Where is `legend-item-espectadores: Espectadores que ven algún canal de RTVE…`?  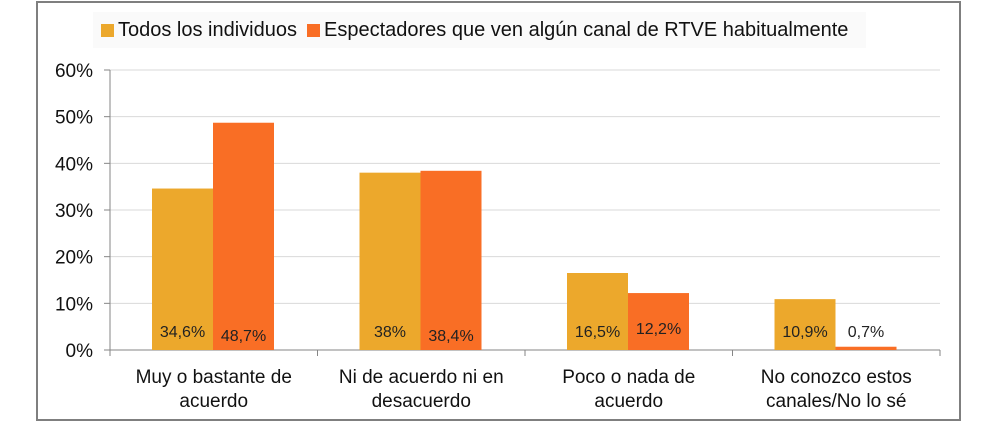
legend-item-espectadores: Espectadores que ven algún canal de RTVE… is located at coordinates (577, 30).